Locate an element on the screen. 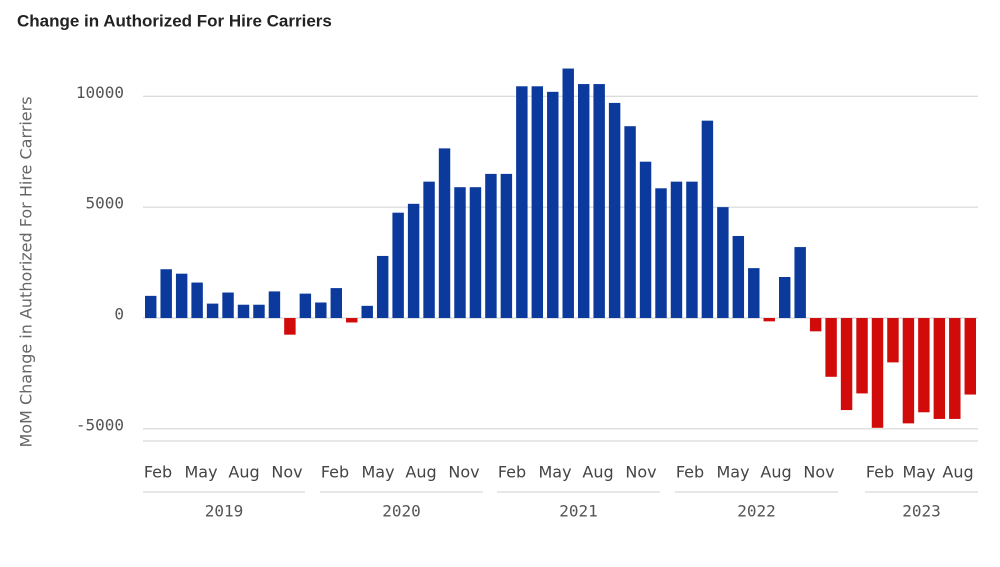 Image resolution: width=1000 pixels, height=567 pixels. year-label: 2022 is located at coordinates (756, 511).